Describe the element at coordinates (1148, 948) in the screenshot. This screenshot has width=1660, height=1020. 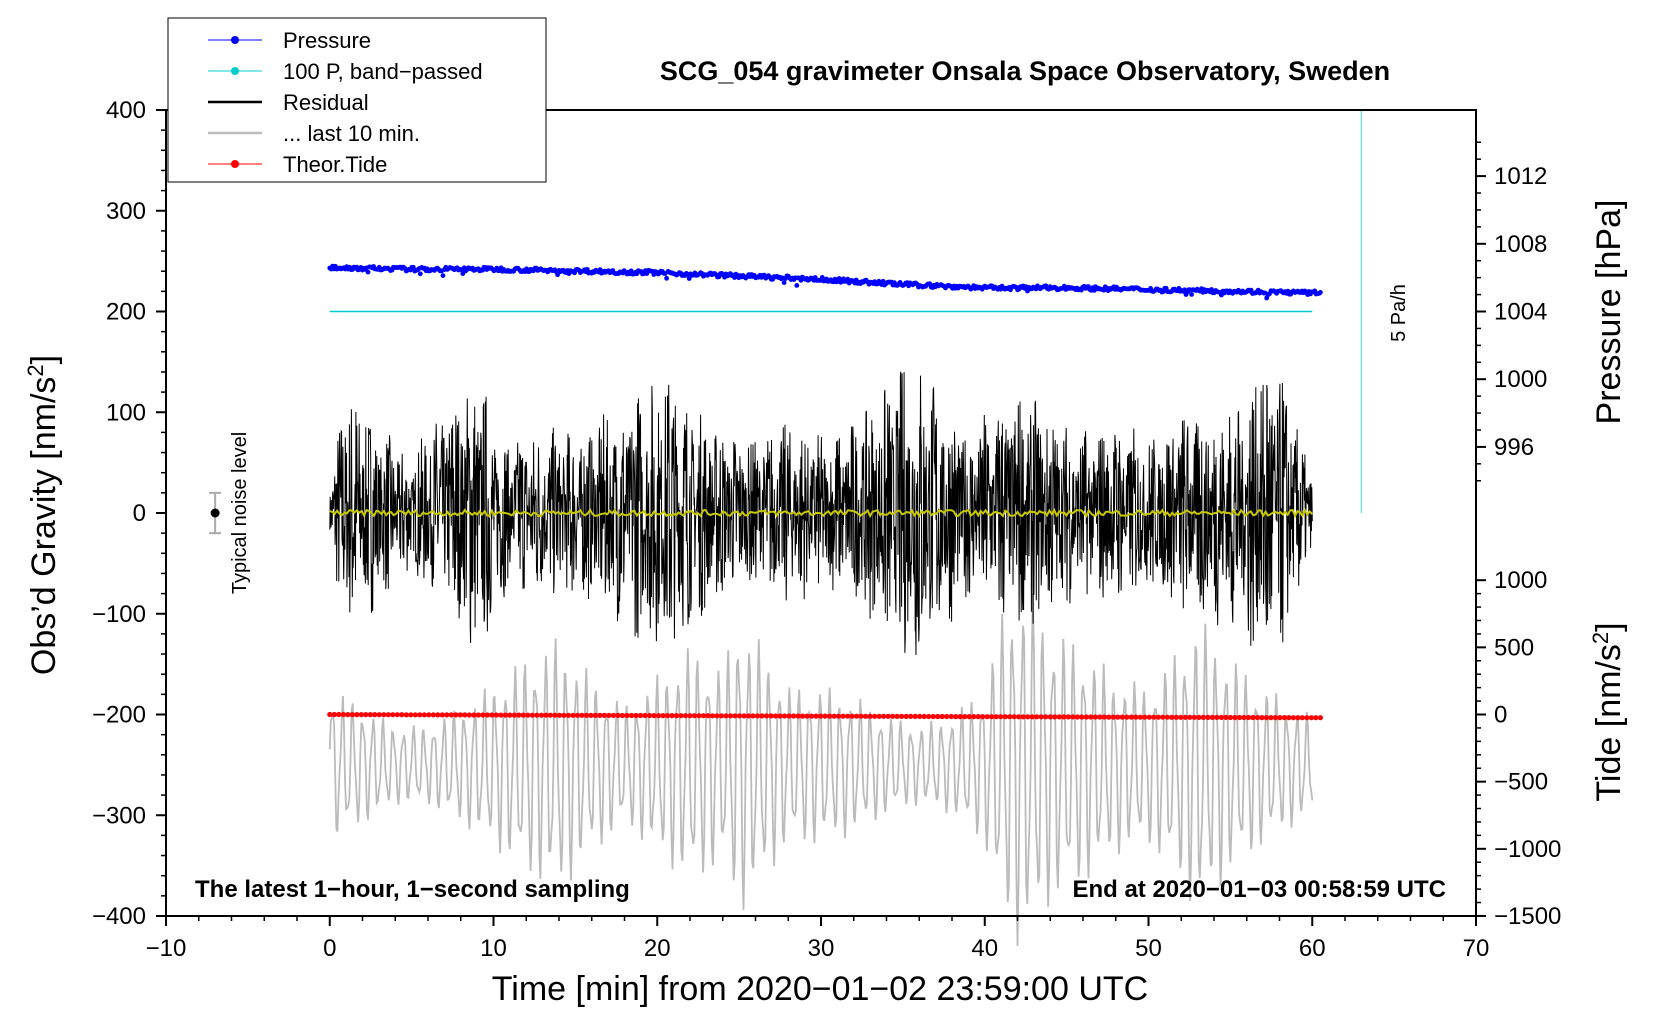
I see `x-tick-label: 50` at that location.